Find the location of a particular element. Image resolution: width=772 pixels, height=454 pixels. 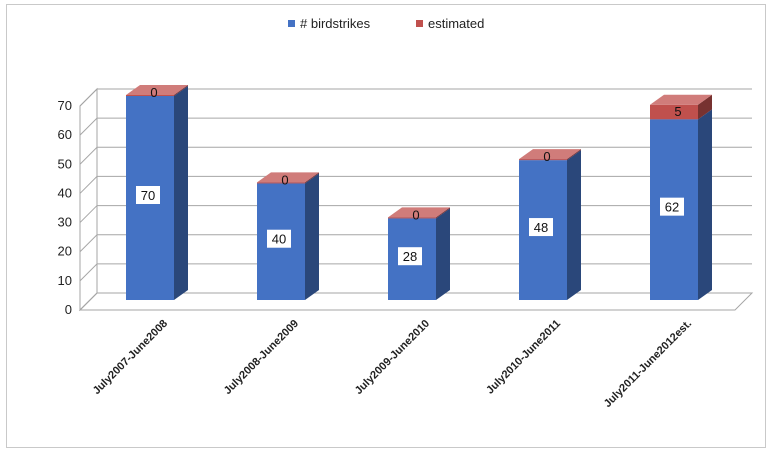

data-label-value: 62 is located at coordinates (672, 207).